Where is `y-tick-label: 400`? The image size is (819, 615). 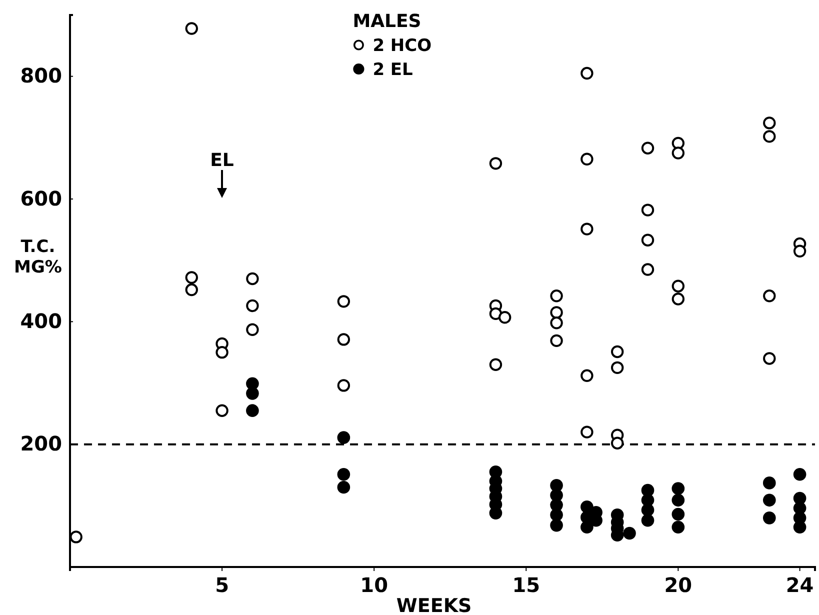
y-tick-label: 400 is located at coordinates (41, 321).